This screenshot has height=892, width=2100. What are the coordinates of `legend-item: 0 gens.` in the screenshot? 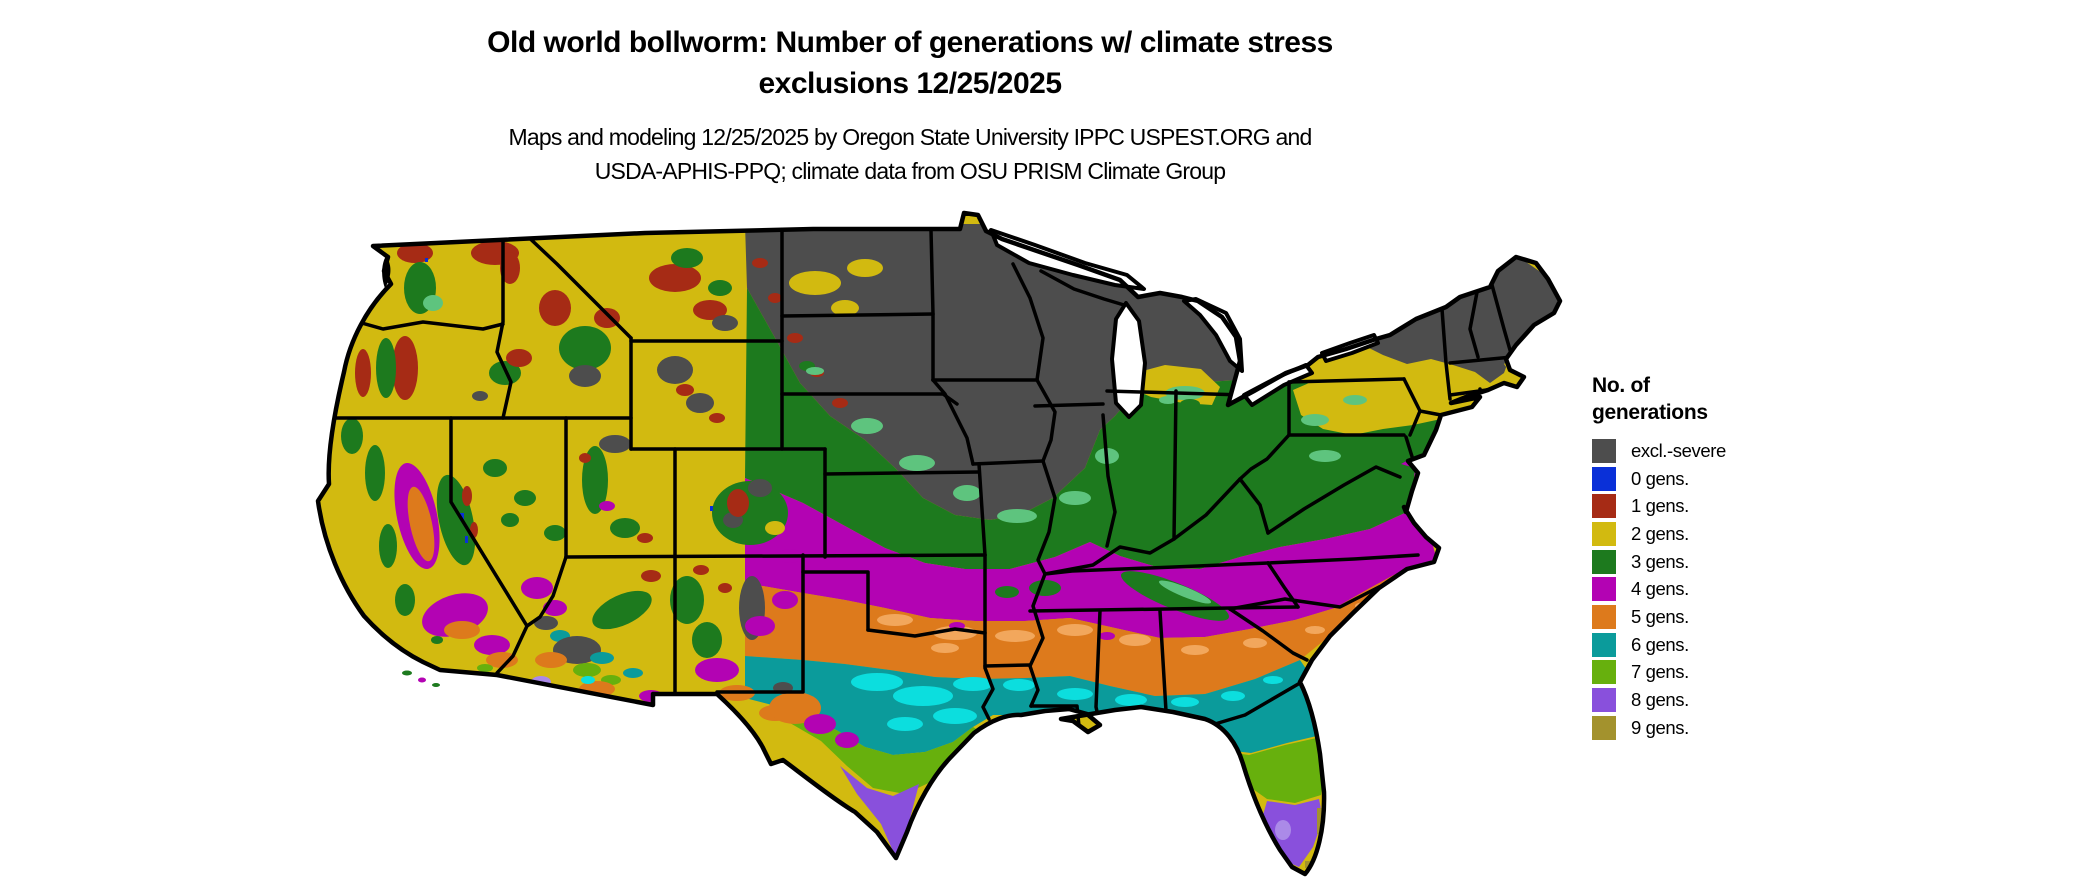 It's located at (1742, 479).